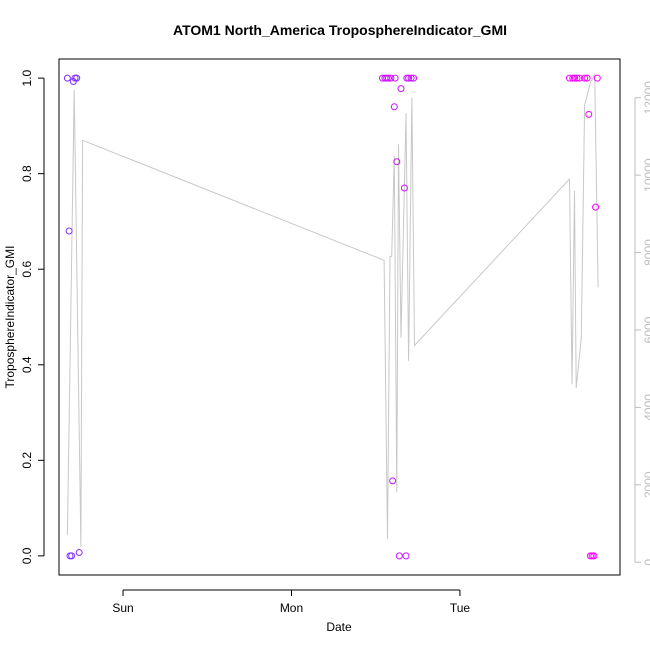 The width and height of the screenshot is (650, 650). Describe the element at coordinates (122, 608) in the screenshot. I see `x-tick-label: Sun` at that location.